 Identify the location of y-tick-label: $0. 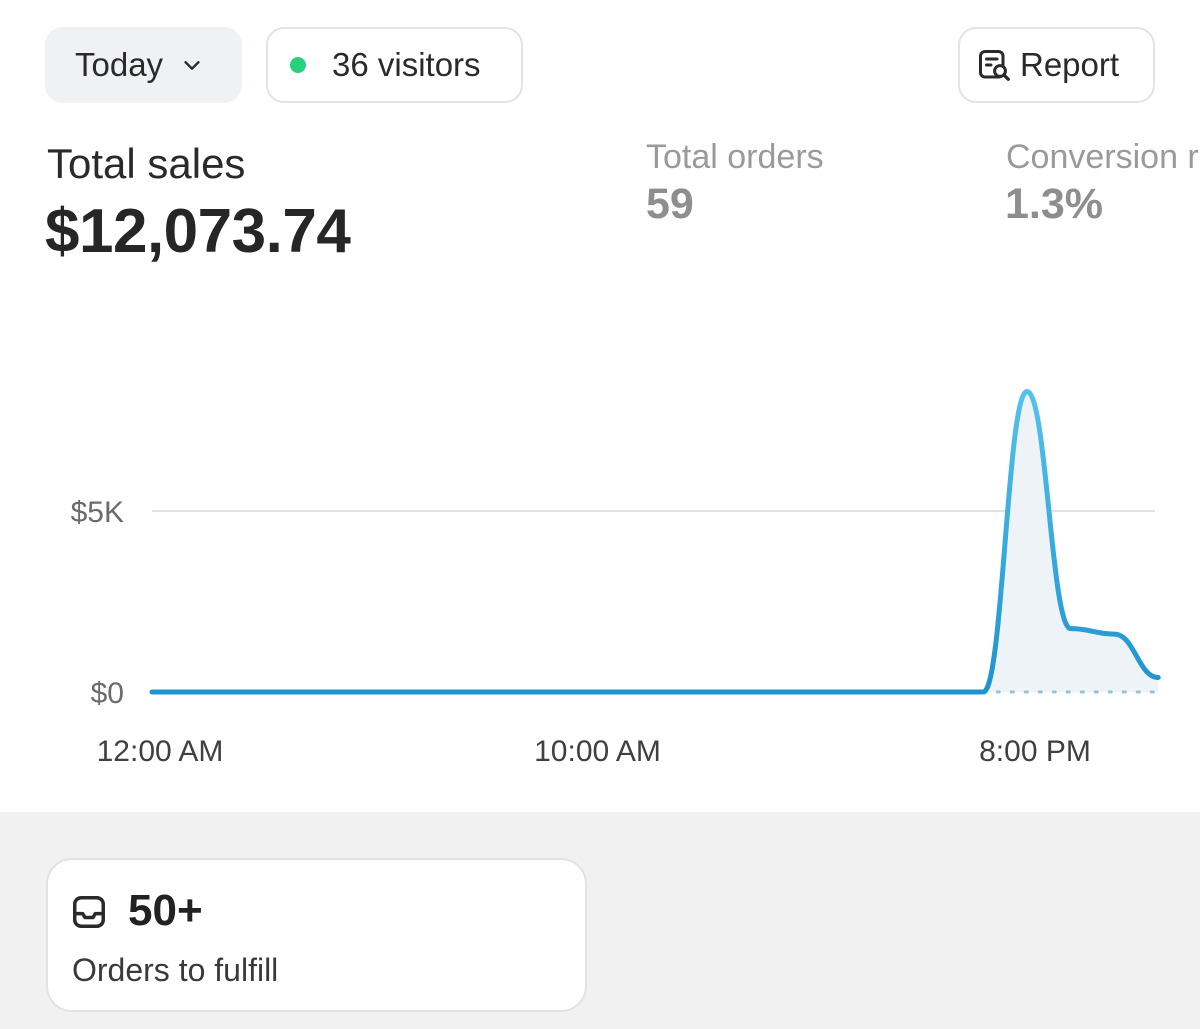
(107, 693).